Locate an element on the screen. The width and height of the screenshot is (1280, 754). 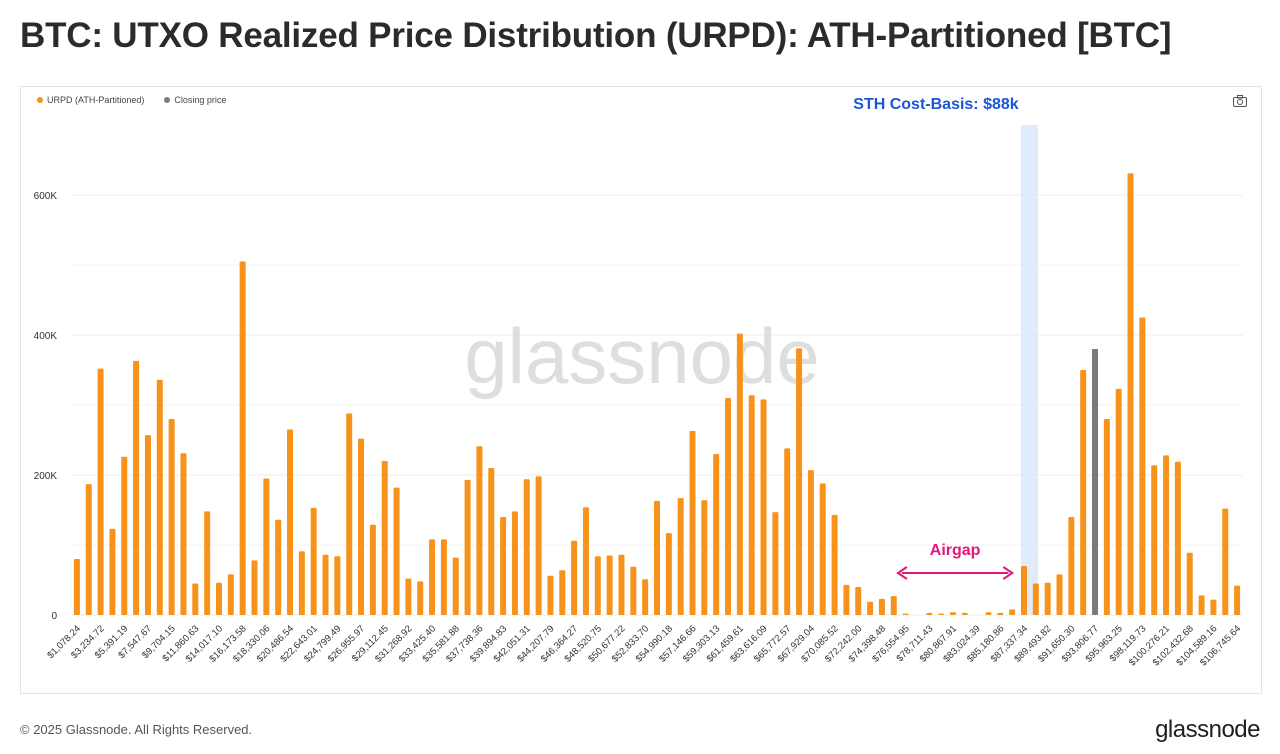
footer-logo: glassnode is located at coordinates (1207, 729).